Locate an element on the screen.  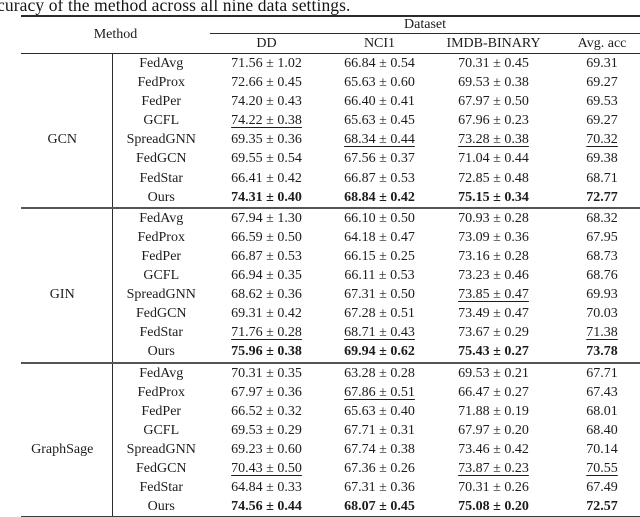
column-header-avg-acc: Avg. acc is located at coordinates (595, 43).